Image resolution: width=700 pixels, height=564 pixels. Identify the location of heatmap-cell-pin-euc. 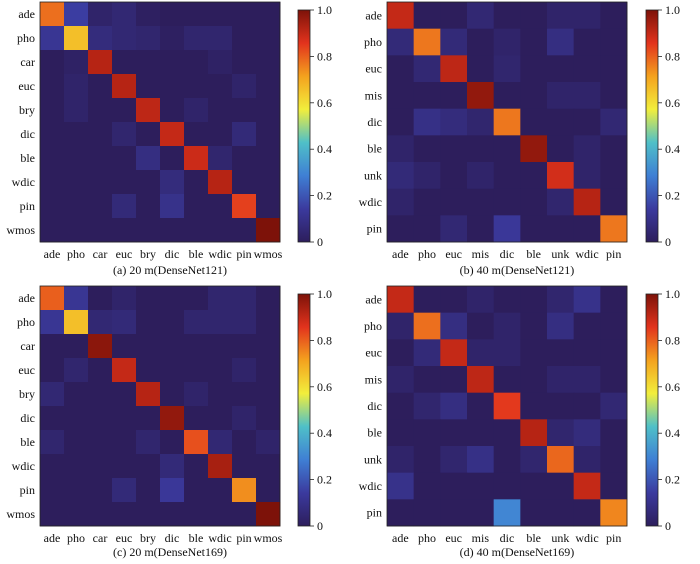
(454, 513).